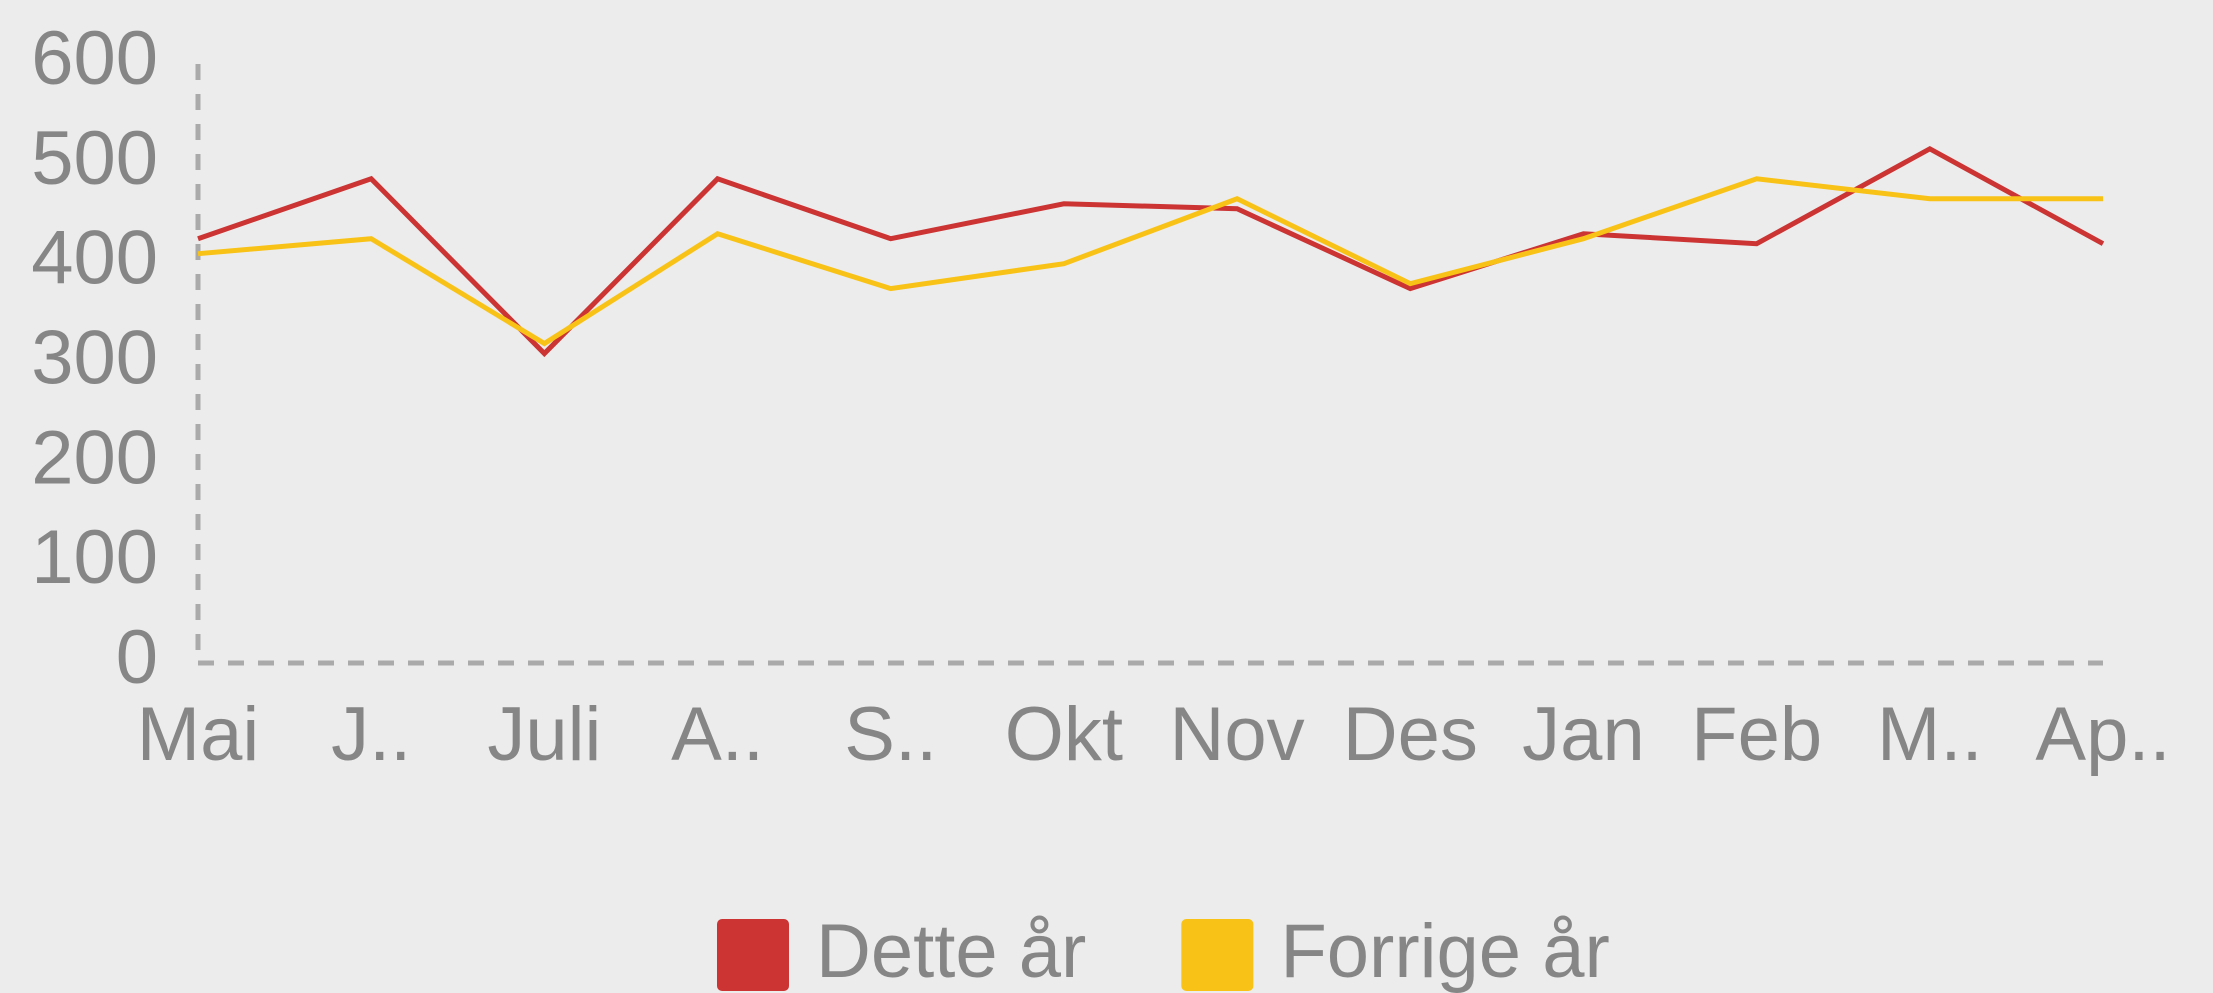 The width and height of the screenshot is (2213, 993). What do you see at coordinates (1444, 951) in the screenshot?
I see `legend-label: Forrige år` at bounding box center [1444, 951].